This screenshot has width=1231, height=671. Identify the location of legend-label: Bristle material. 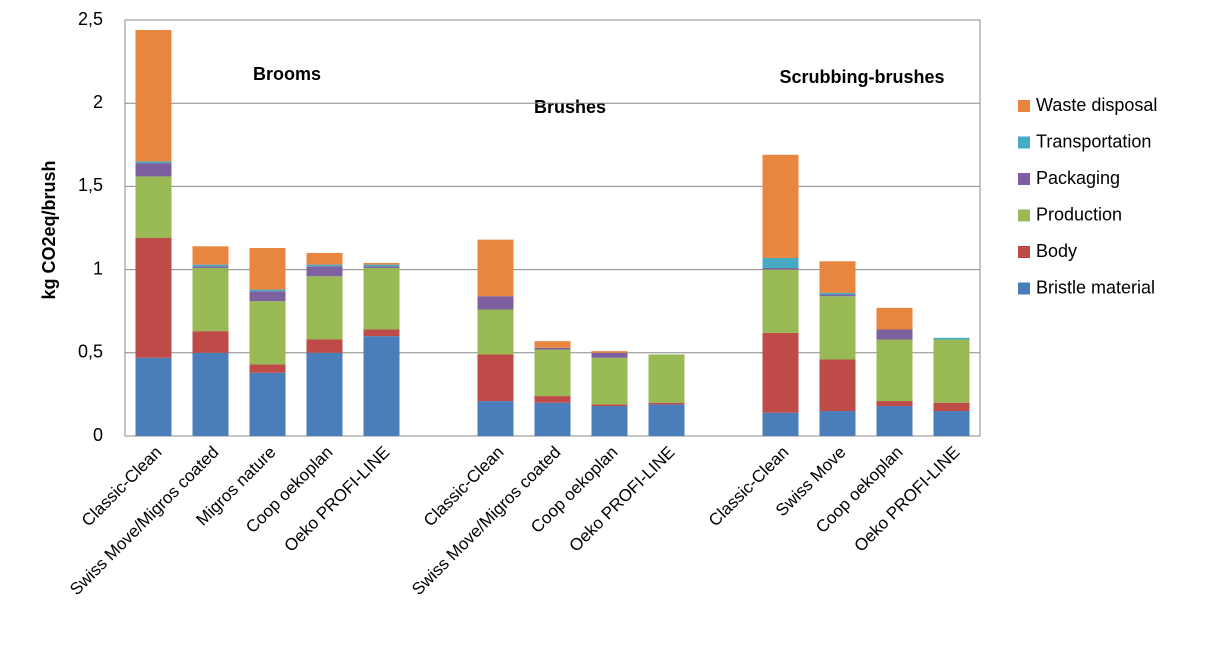
(1095, 287).